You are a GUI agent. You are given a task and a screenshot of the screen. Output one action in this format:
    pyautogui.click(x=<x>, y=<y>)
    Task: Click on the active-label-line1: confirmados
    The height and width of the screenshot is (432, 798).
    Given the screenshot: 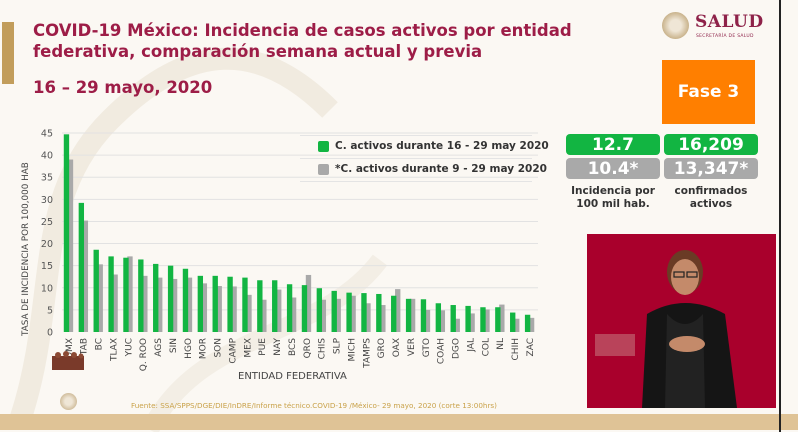 What is the action you would take?
    pyautogui.click(x=711, y=191)
    